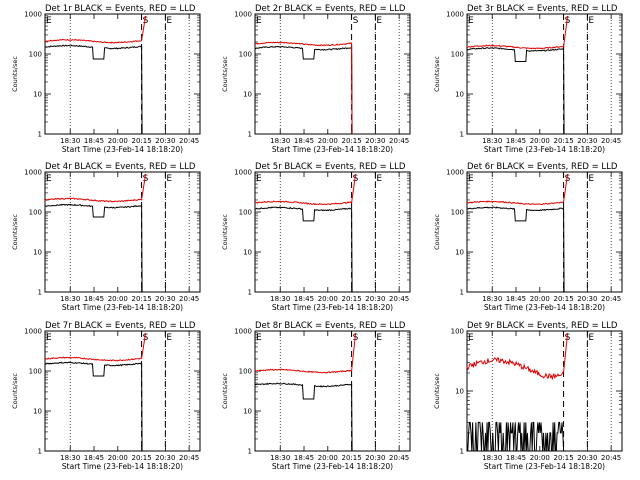  What do you see at coordinates (542, 326) in the screenshot?
I see `chart-title: Det 9r BLACK = Events, RED = LLD` at bounding box center [542, 326].